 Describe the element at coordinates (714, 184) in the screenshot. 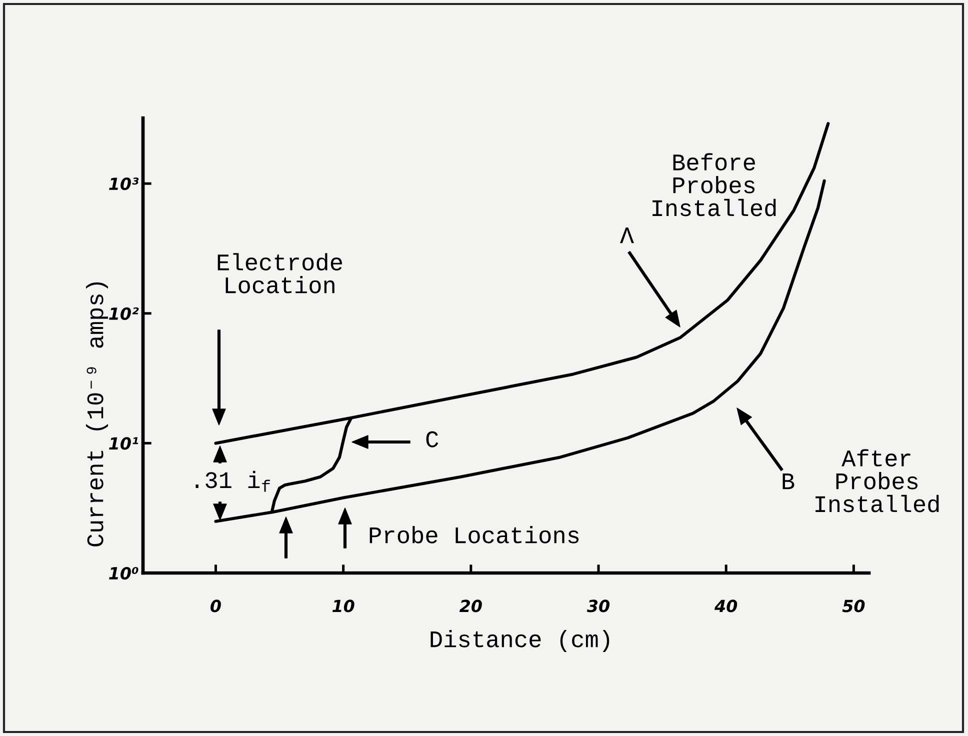

I see `annotation: Before Probes Installed` at that location.